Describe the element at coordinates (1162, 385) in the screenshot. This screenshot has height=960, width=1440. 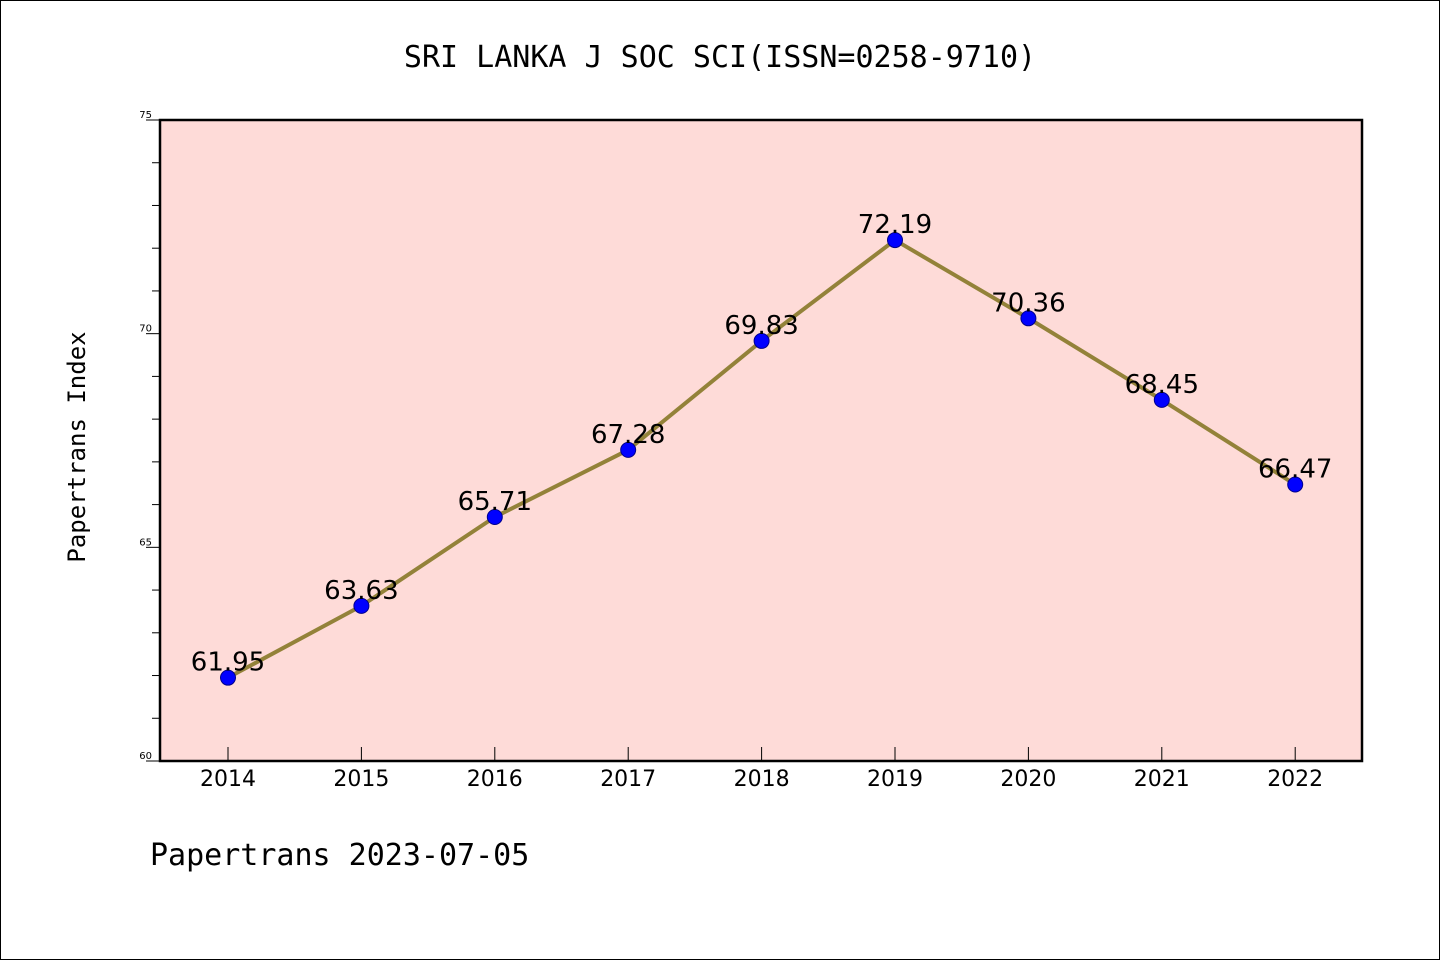
I see `data-label: 68.45` at that location.